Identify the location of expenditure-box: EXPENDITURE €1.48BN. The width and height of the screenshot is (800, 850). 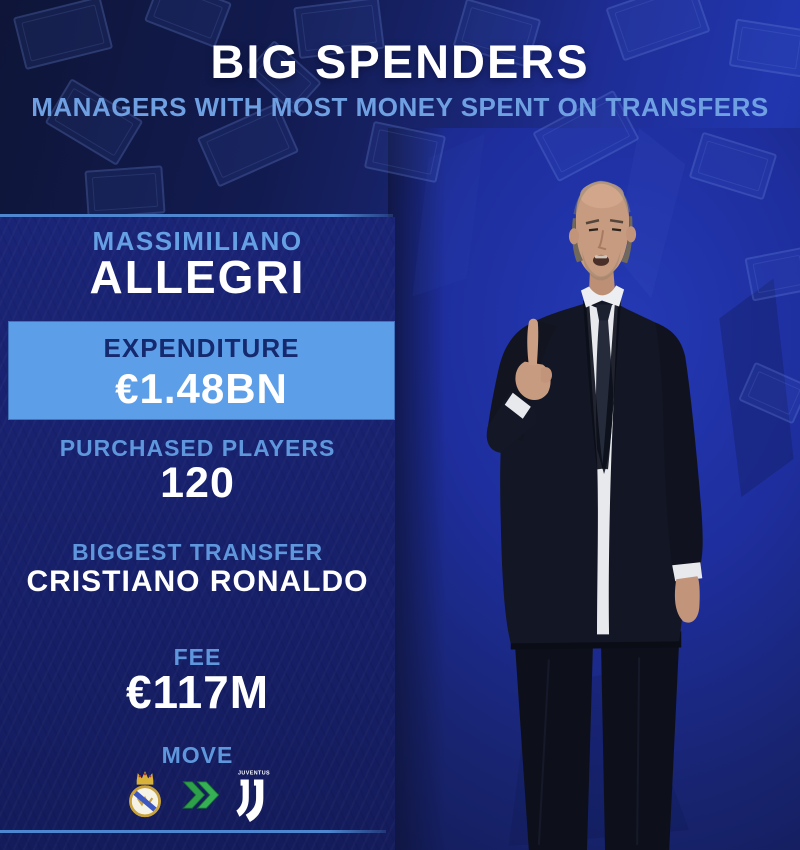
(201, 370).